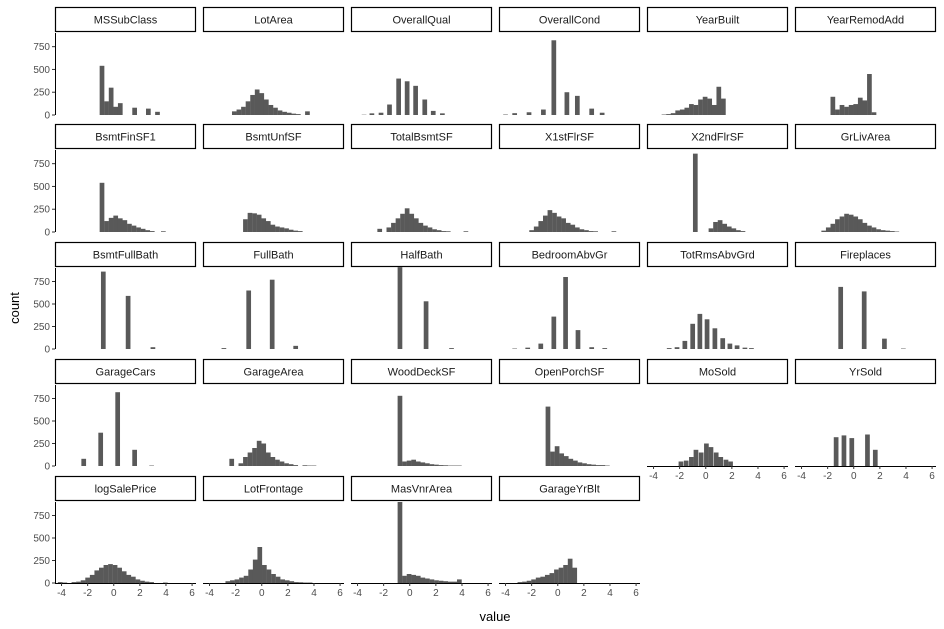  I want to click on x-tick-label: 2, so click(584, 593).